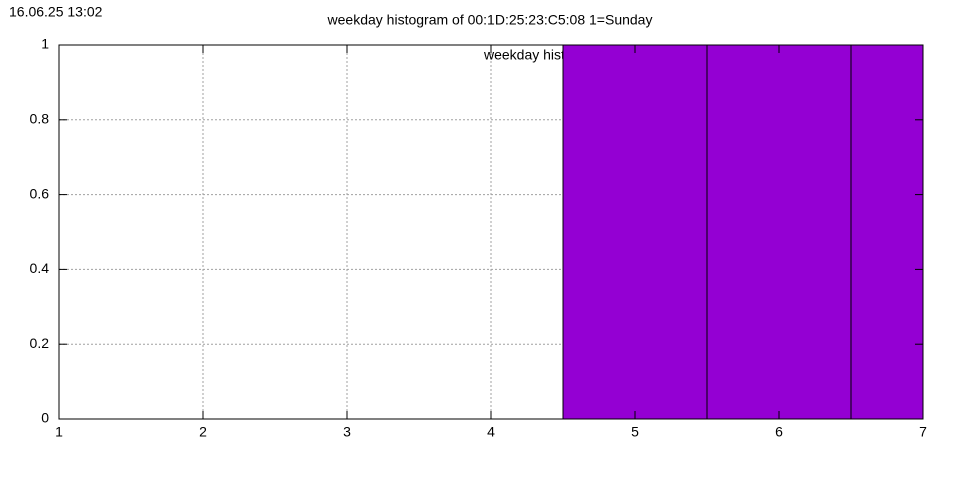 This screenshot has height=480, width=960. Describe the element at coordinates (56, 12) in the screenshot. I see `timestamp: 16.06.25 13:02` at that location.